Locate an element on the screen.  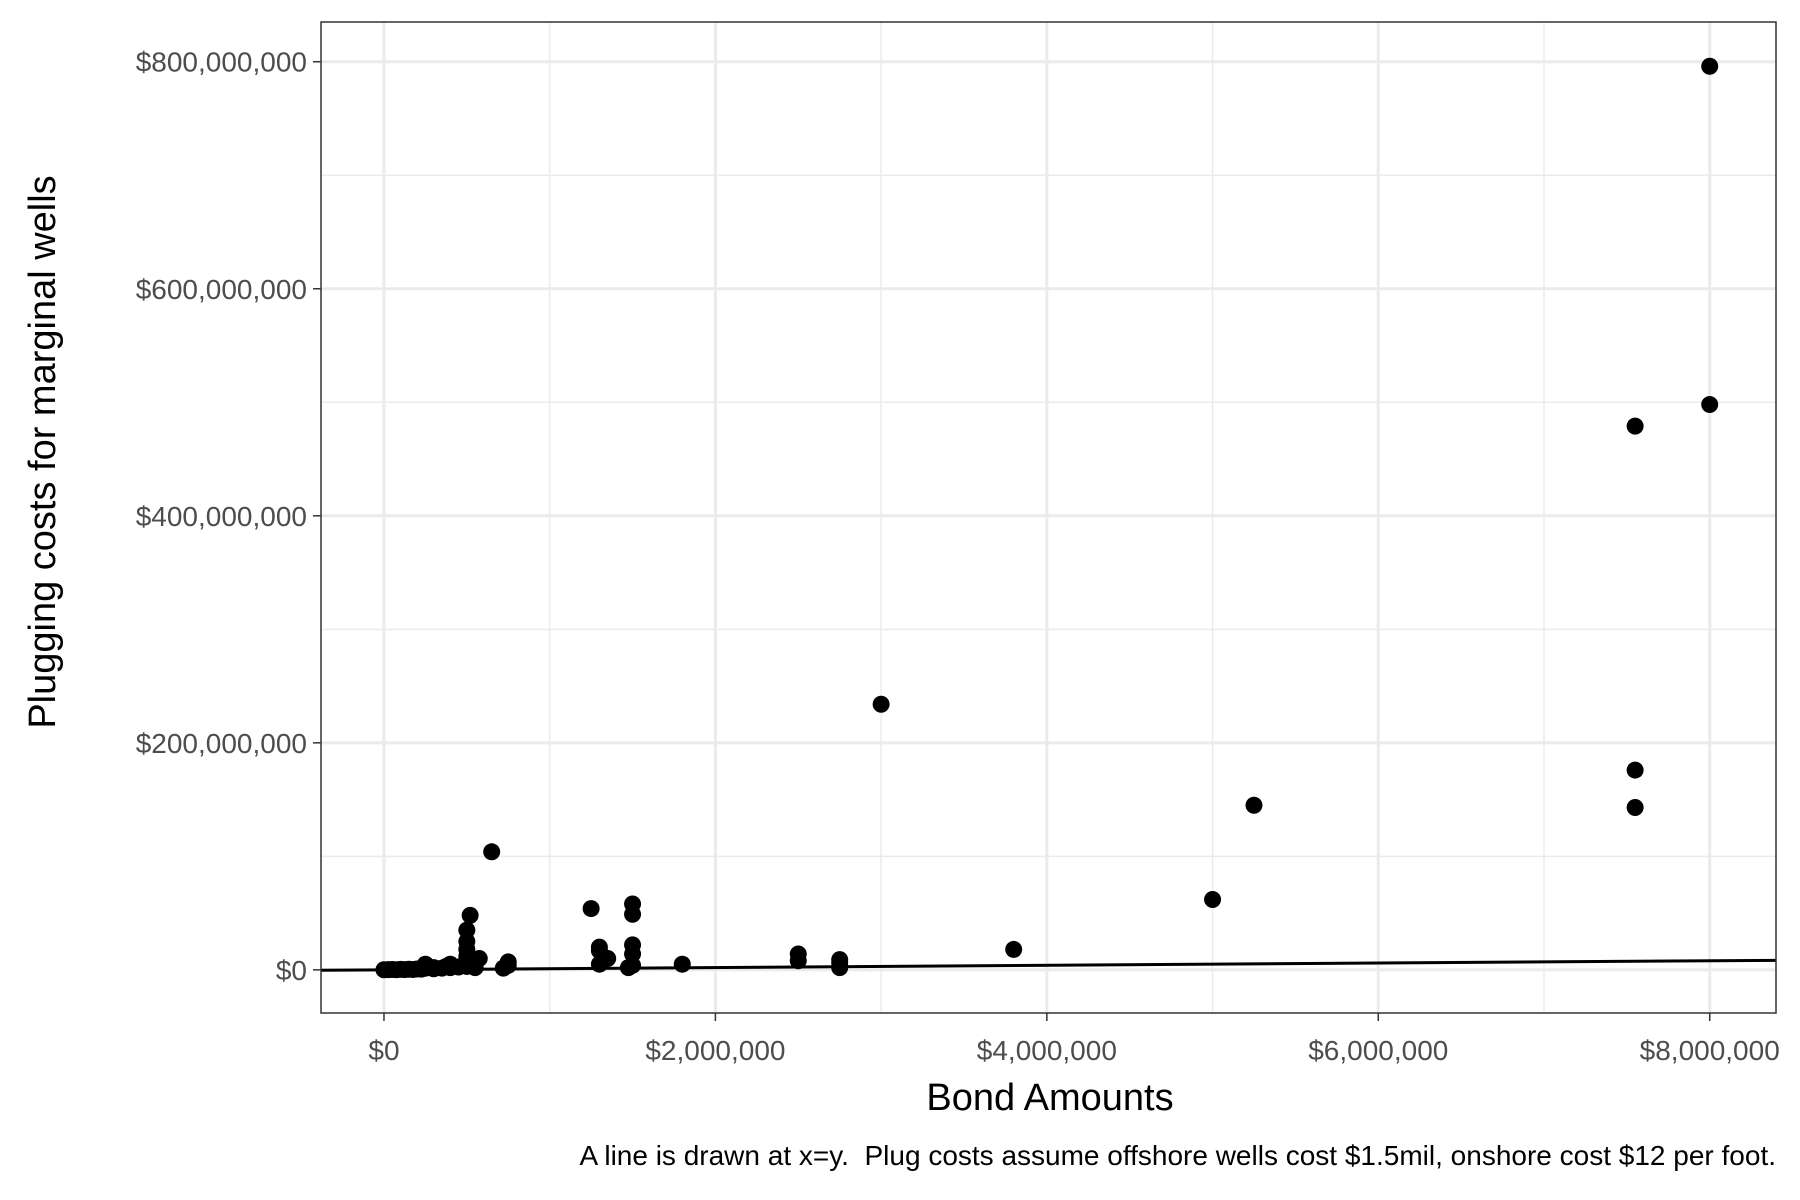
x-tick-label: $6,000,000 is located at coordinates (1378, 1050).